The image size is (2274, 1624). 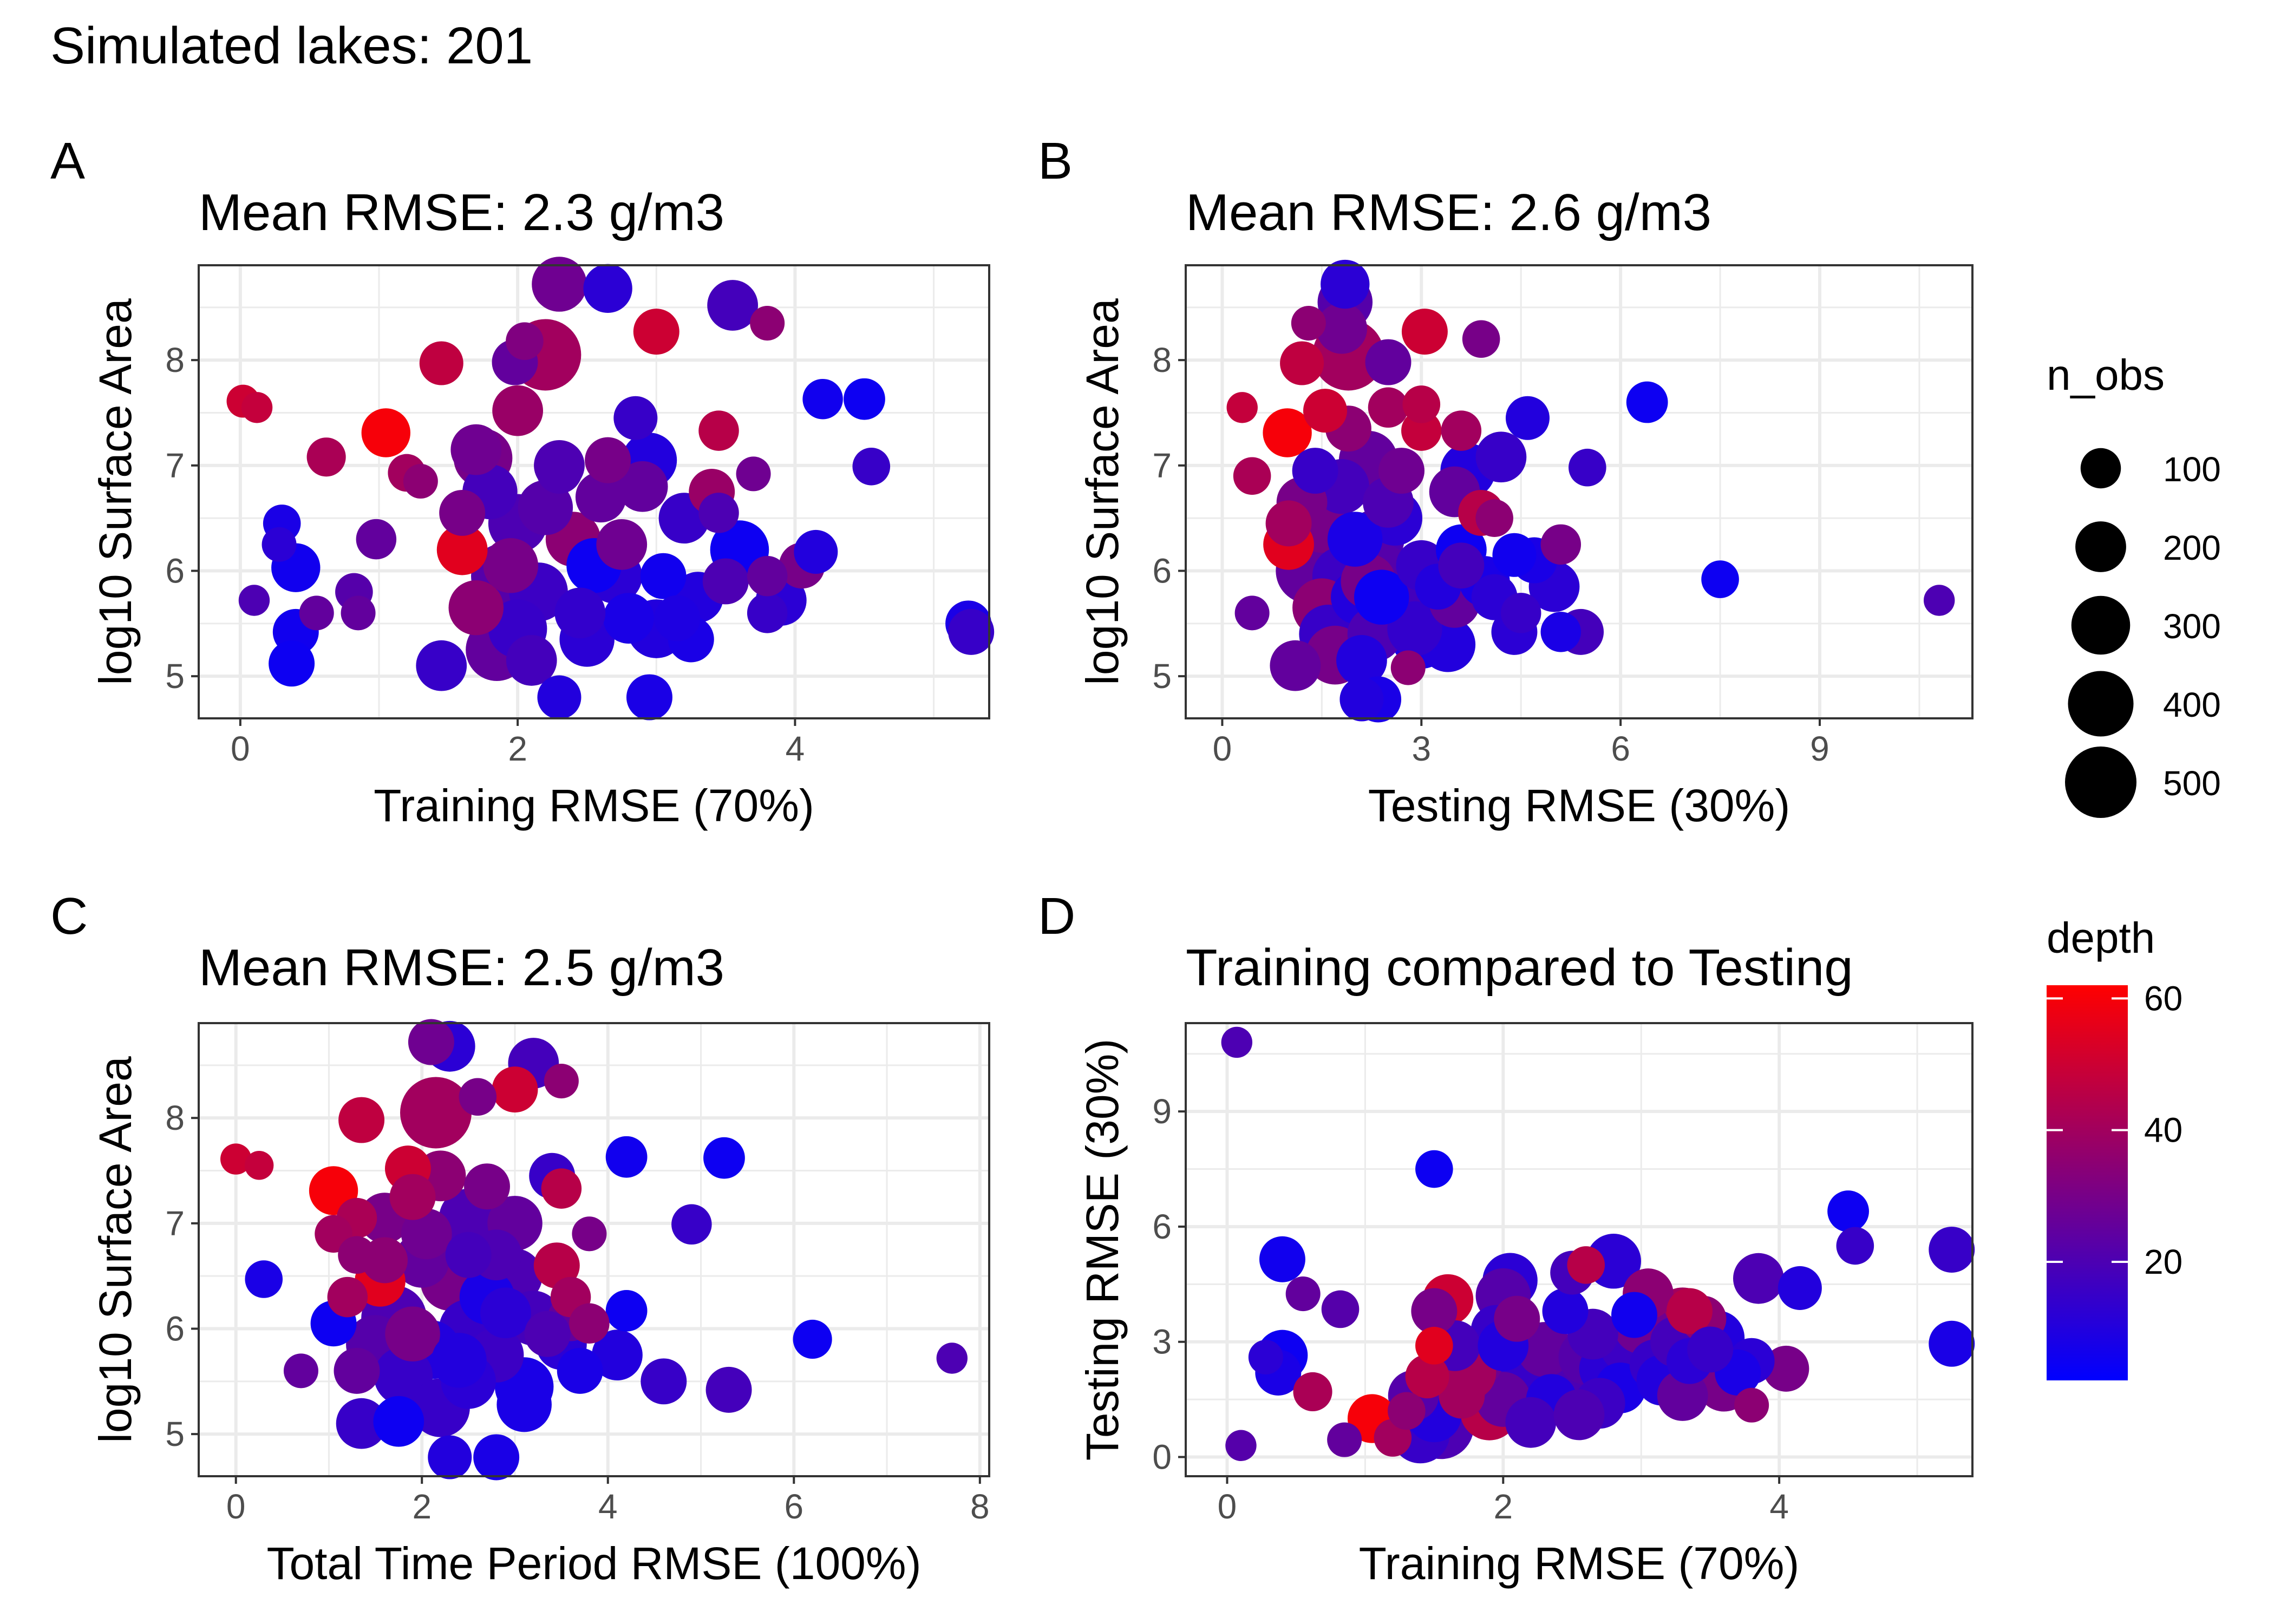 I want to click on color-legend-label: 40, so click(x=2163, y=1130).